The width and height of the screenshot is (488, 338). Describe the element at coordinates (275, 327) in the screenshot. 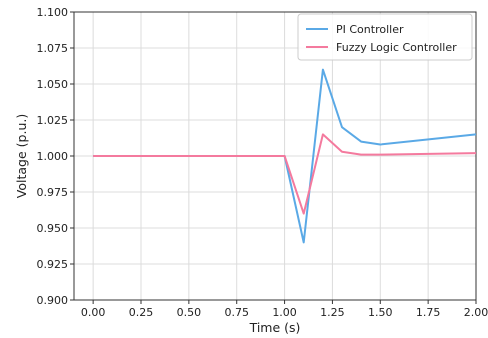

I see `x-axis-title: Time (s)` at that location.